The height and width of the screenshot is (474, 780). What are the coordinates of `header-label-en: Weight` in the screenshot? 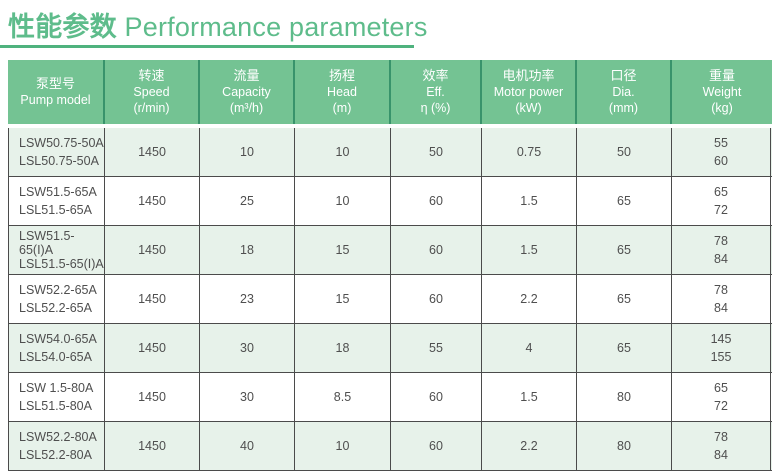 It's located at (722, 92).